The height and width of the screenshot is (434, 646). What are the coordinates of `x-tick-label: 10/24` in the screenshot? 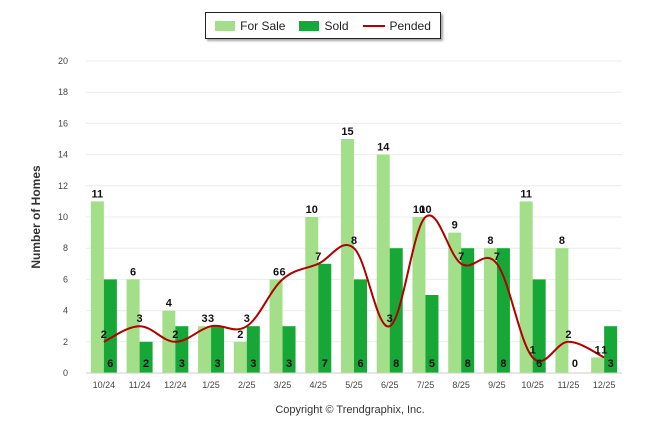 It's located at (104, 385).